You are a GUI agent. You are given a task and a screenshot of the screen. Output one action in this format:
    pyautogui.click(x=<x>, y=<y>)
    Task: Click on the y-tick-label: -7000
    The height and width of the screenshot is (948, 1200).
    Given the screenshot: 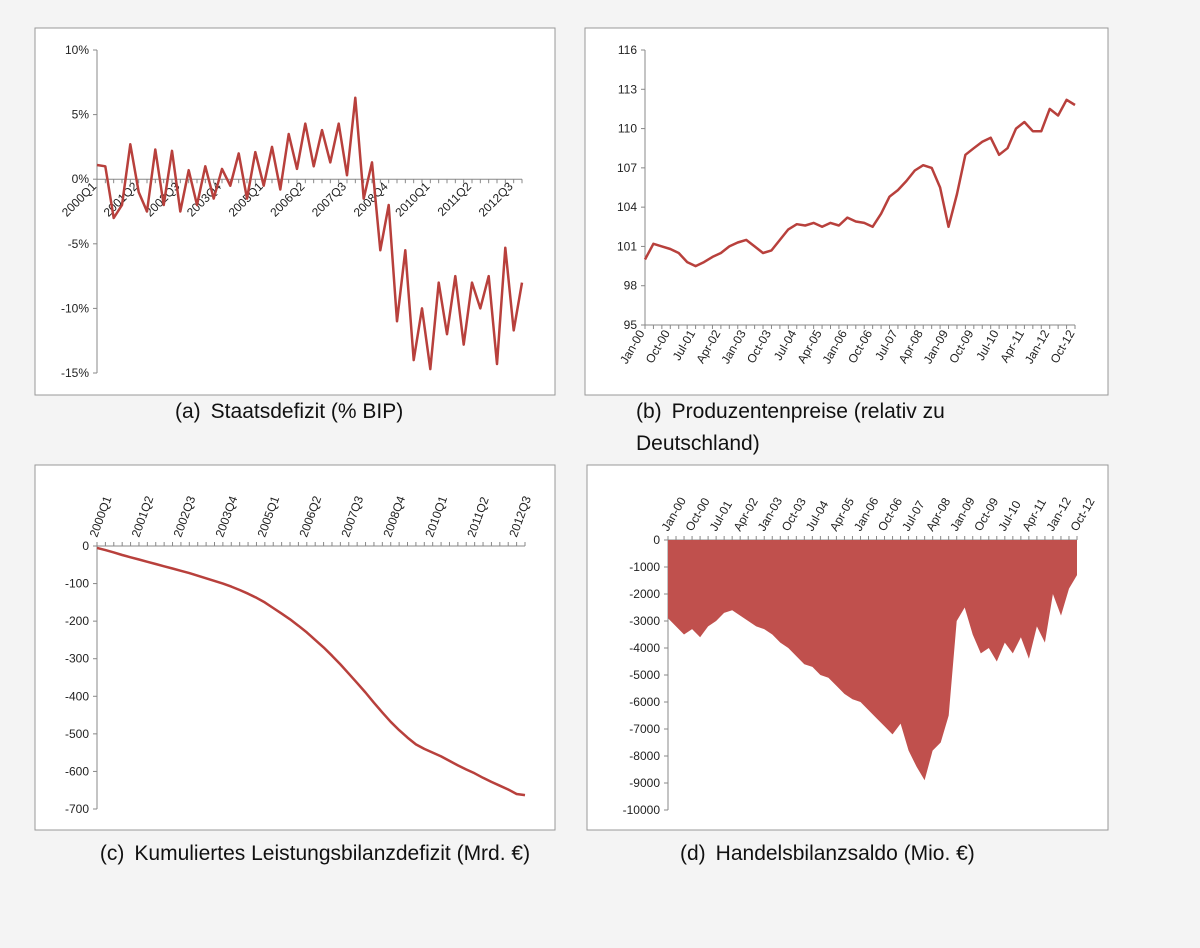 What is the action you would take?
    pyautogui.click(x=644, y=729)
    